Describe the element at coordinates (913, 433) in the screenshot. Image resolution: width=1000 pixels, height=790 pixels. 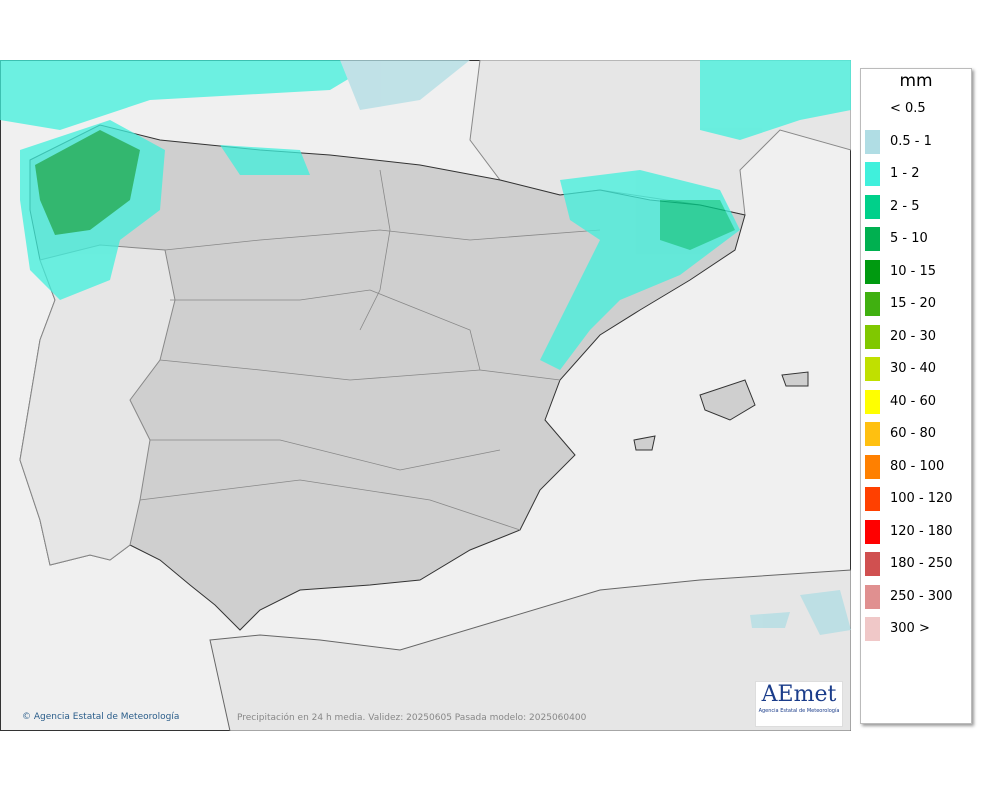
I see `legend-label: 60 - 80` at that location.